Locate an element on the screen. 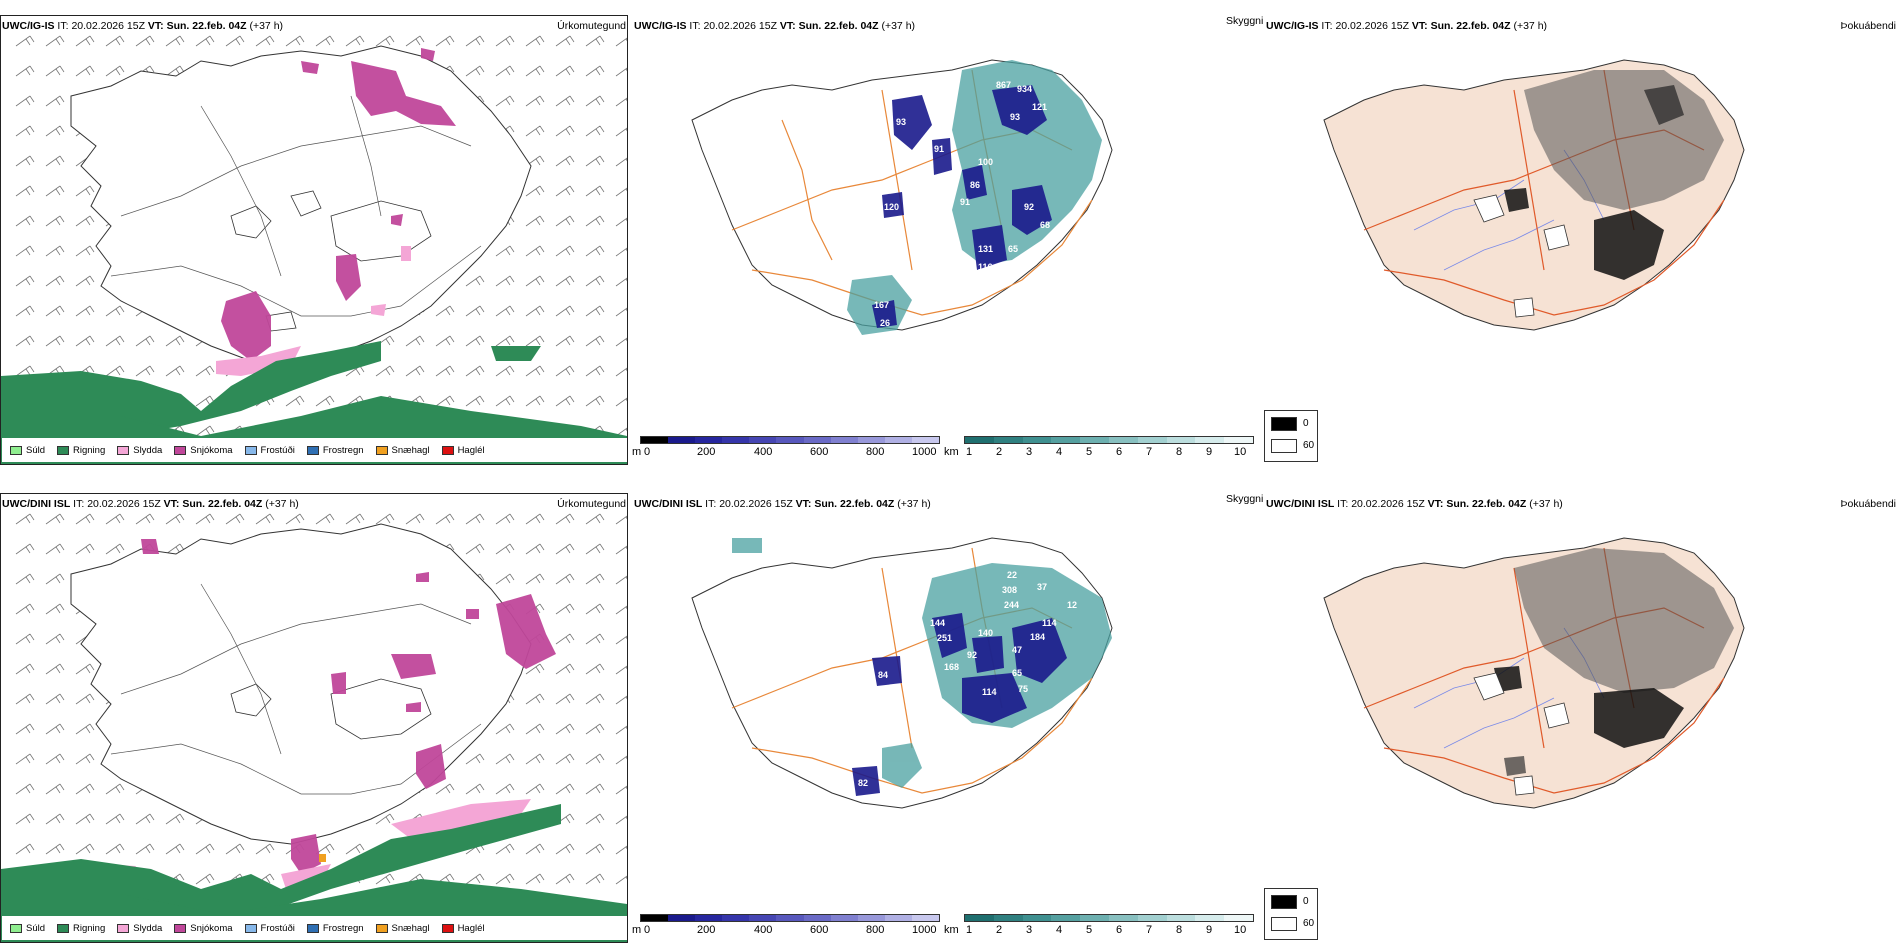 The width and height of the screenshot is (1900, 950). legend-item: Slydda is located at coordinates (139, 928).